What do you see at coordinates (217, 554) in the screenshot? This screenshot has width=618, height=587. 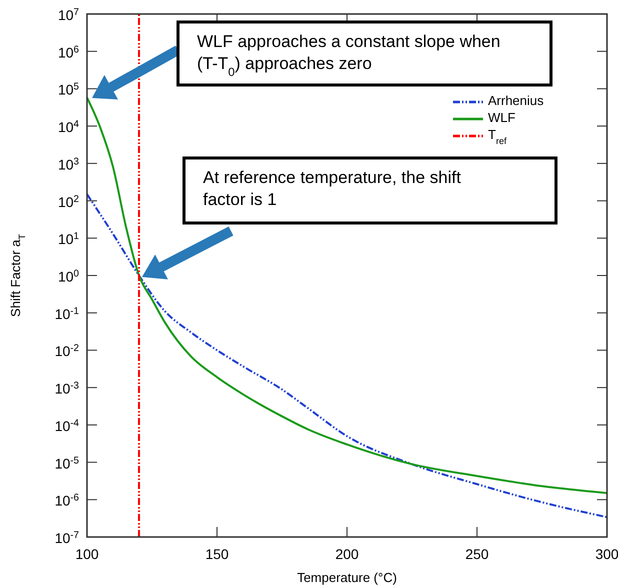 I see `x-tick-label: 150` at bounding box center [217, 554].